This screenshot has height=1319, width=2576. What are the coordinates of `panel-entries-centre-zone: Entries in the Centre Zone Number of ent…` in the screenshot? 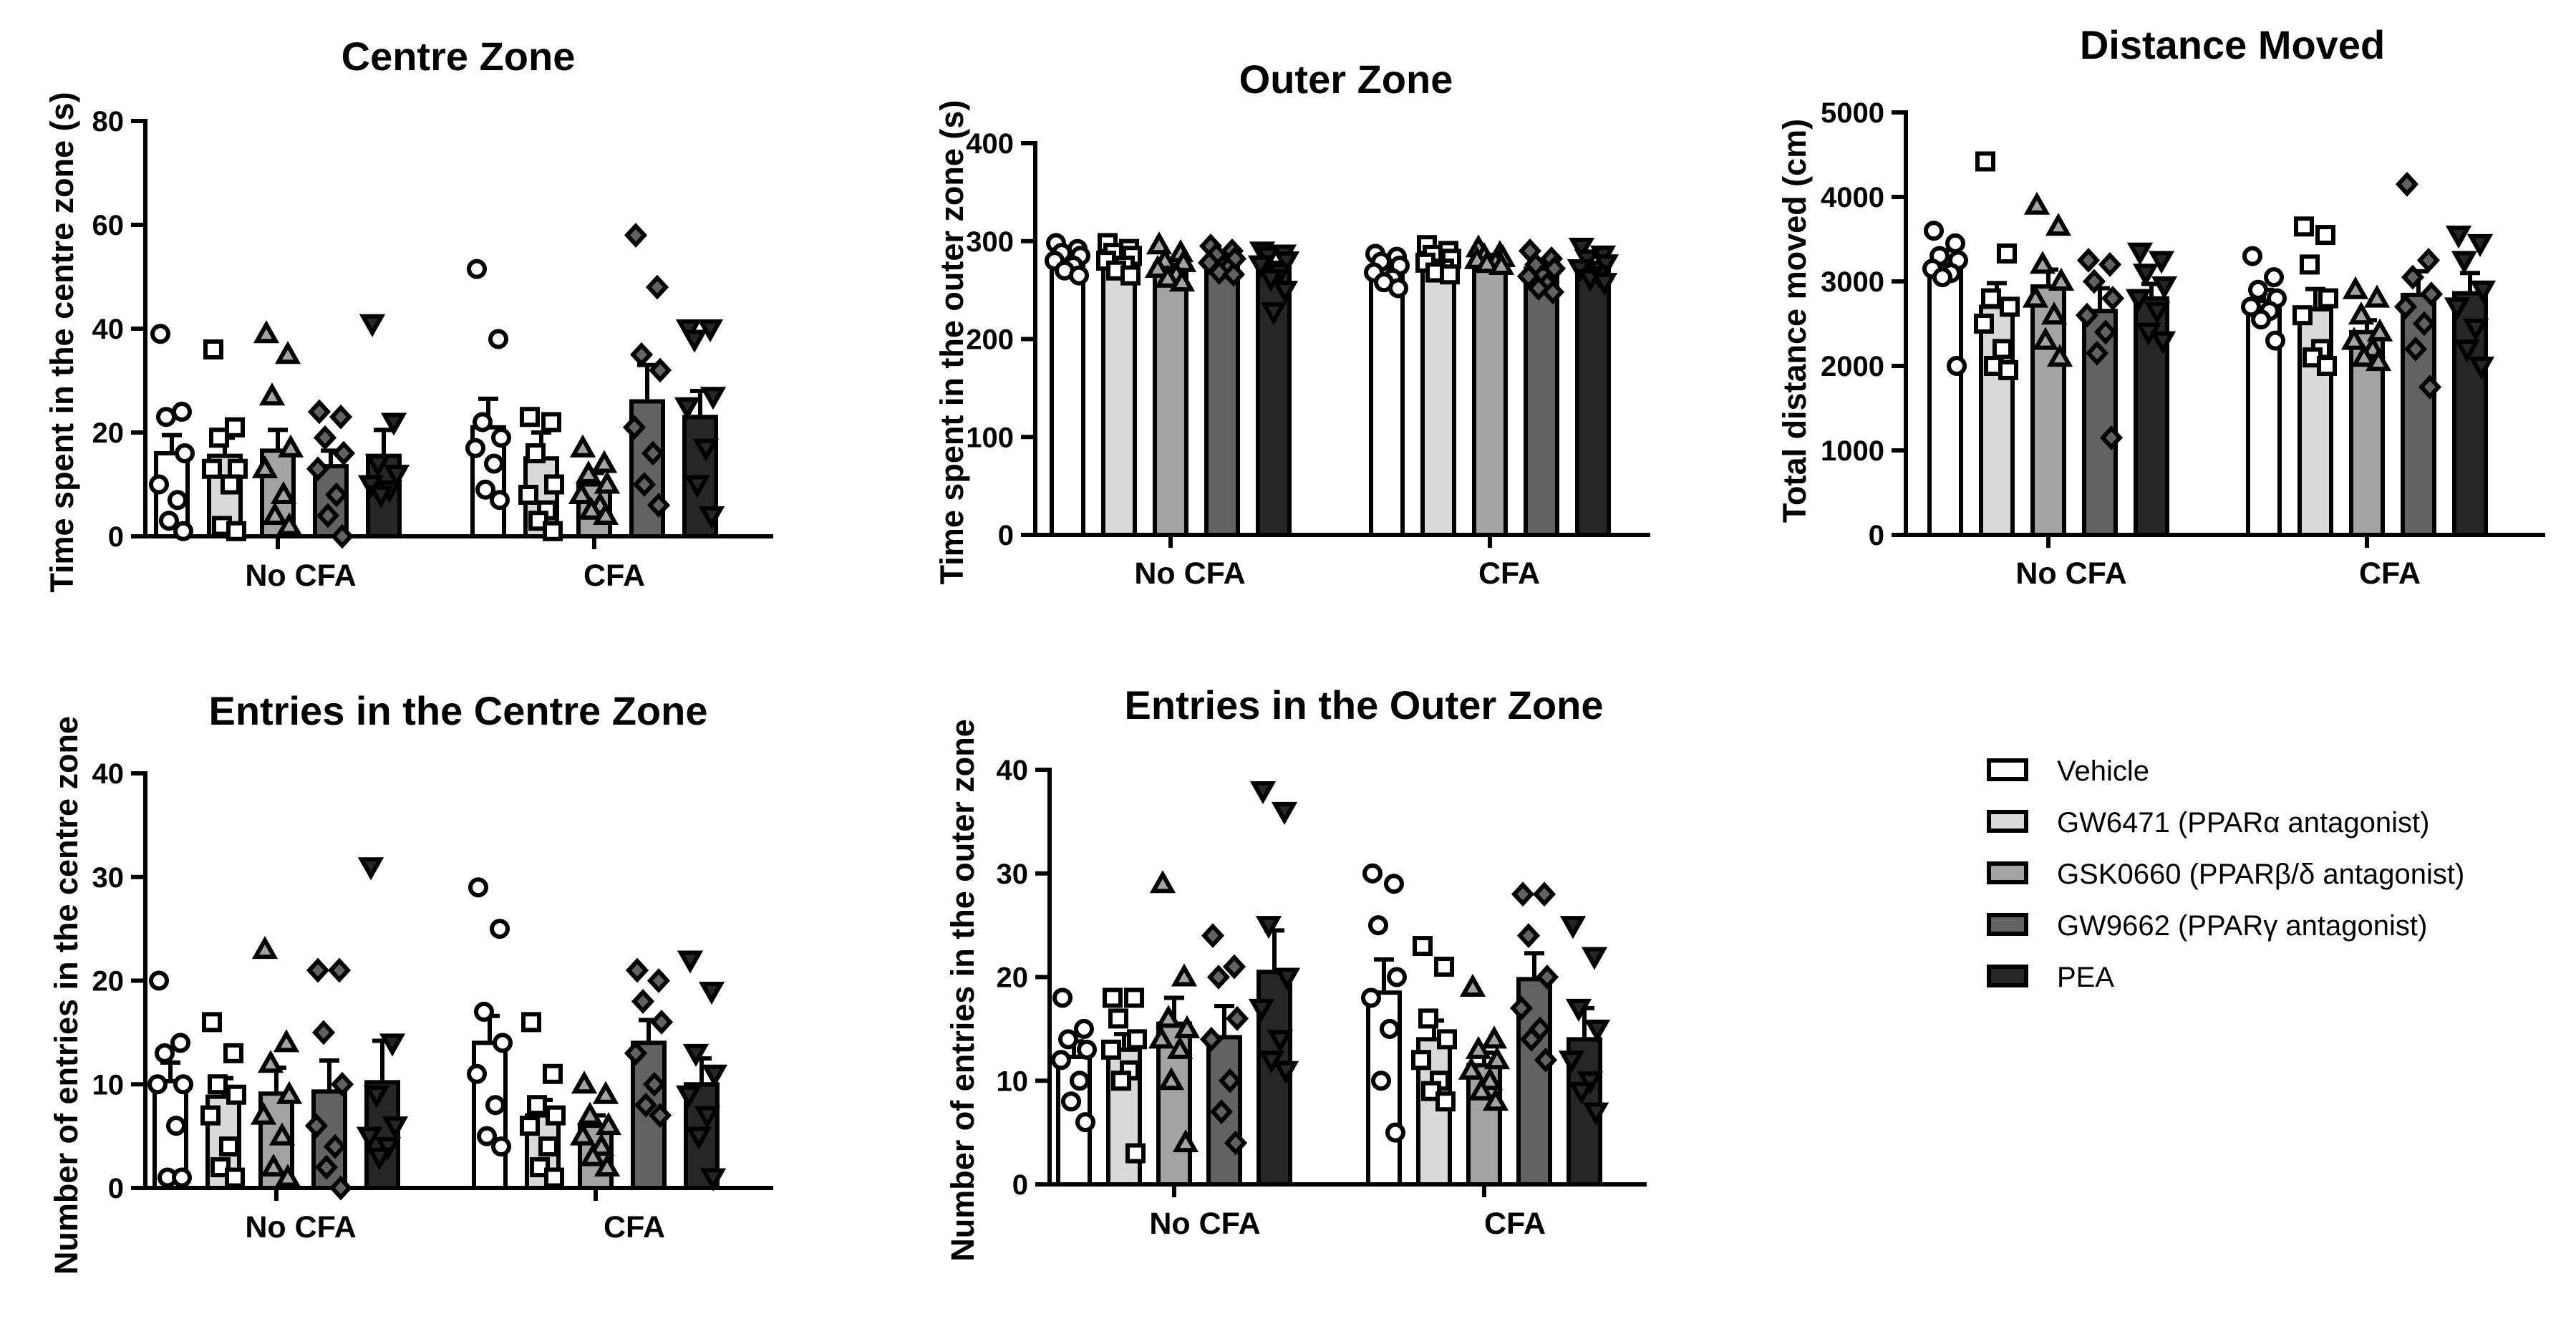 It's located at (410, 982).